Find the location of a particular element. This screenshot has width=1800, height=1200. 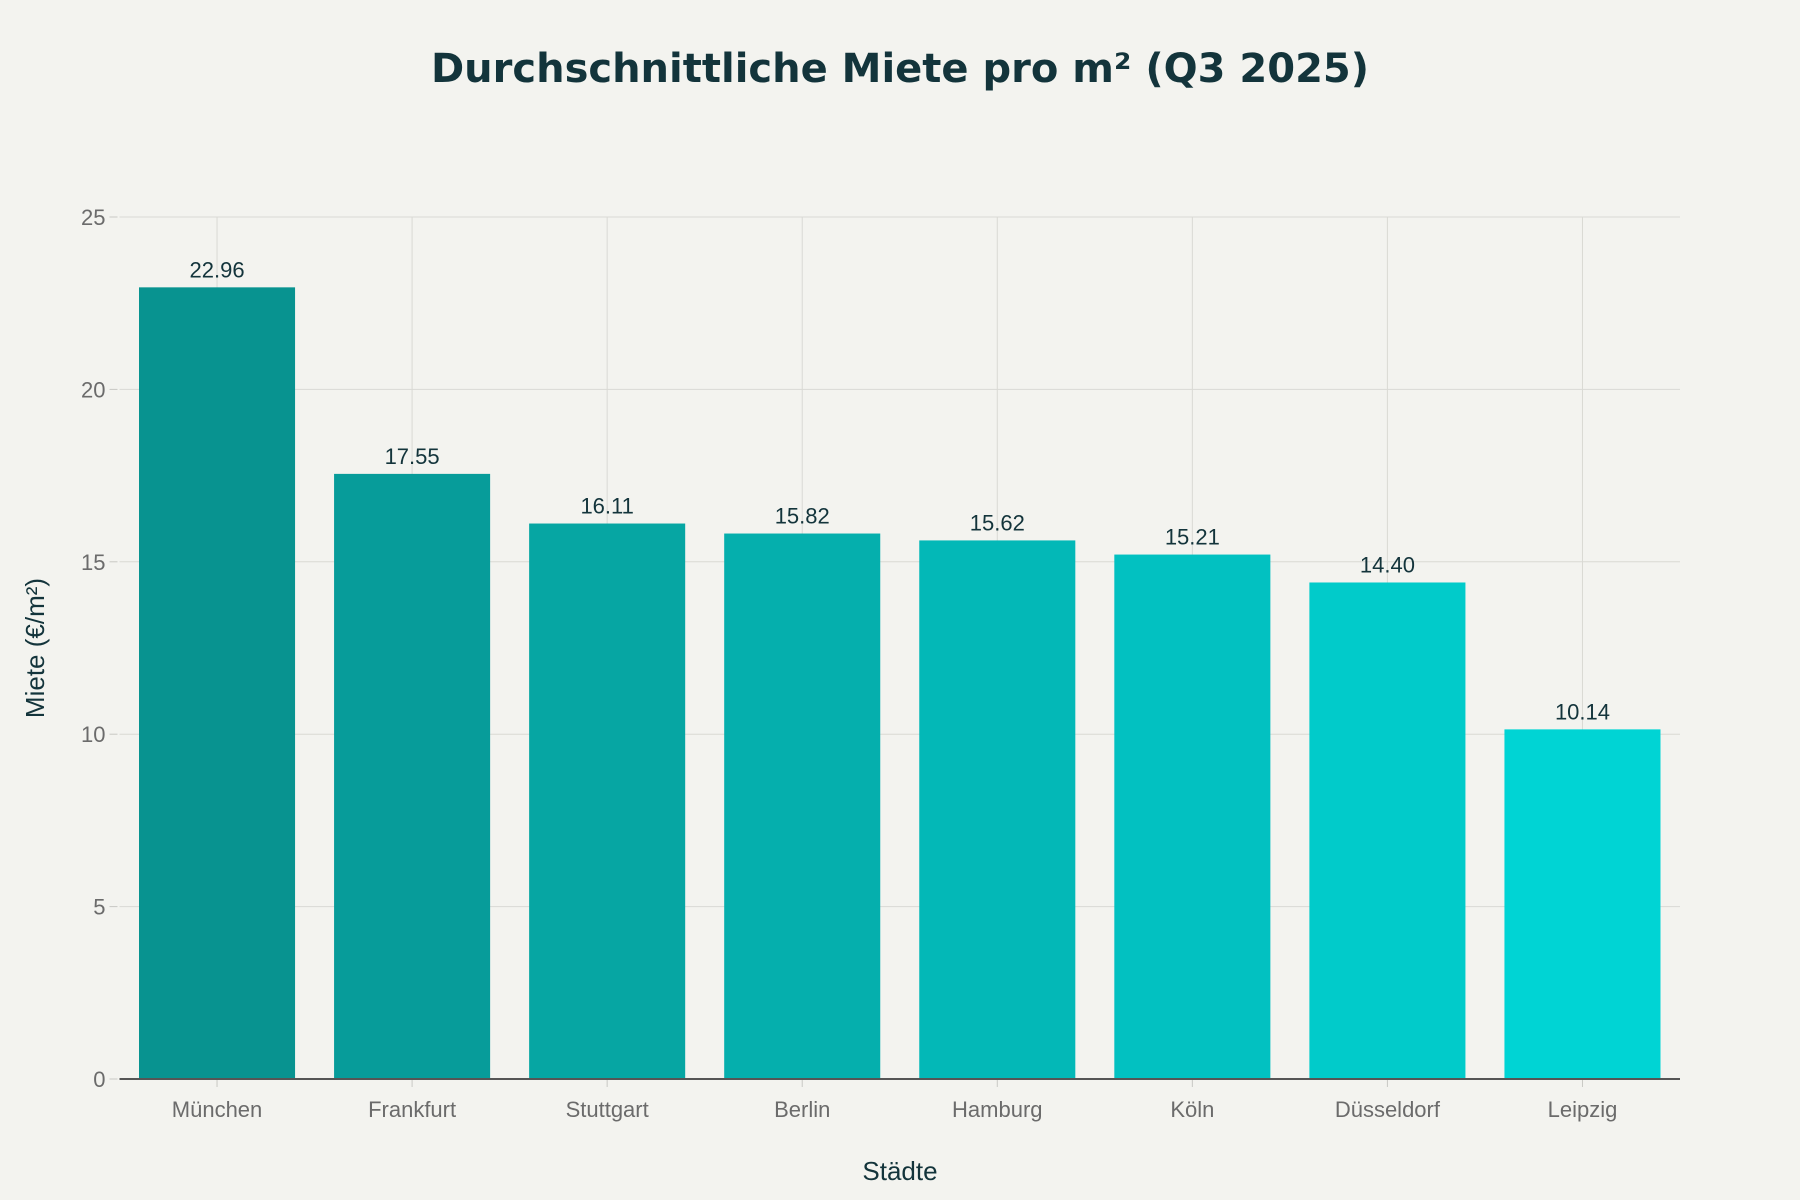

x-tick-label: Stuttgart is located at coordinates (607, 1109).